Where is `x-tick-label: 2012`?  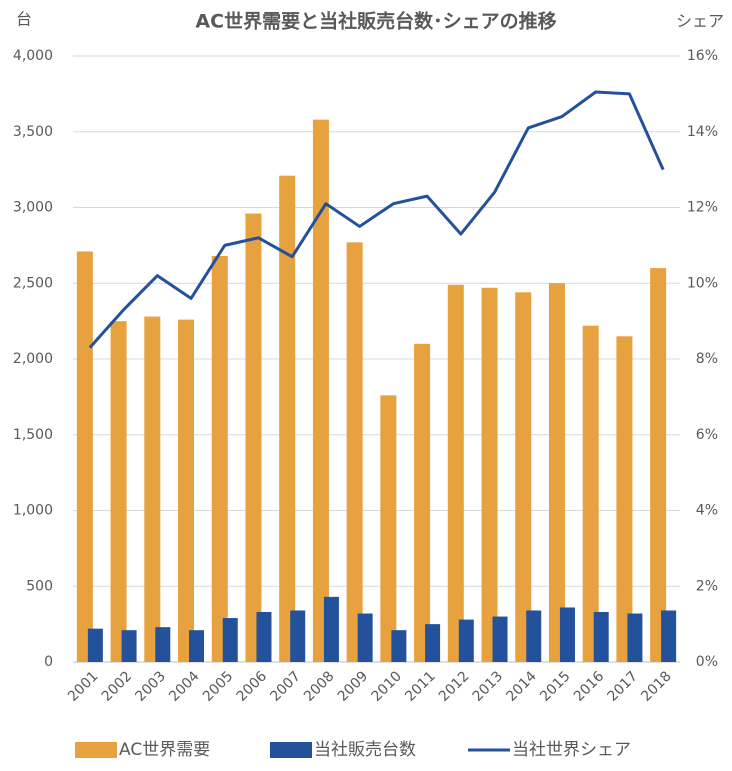 x-tick-label: 2012 is located at coordinates (454, 686).